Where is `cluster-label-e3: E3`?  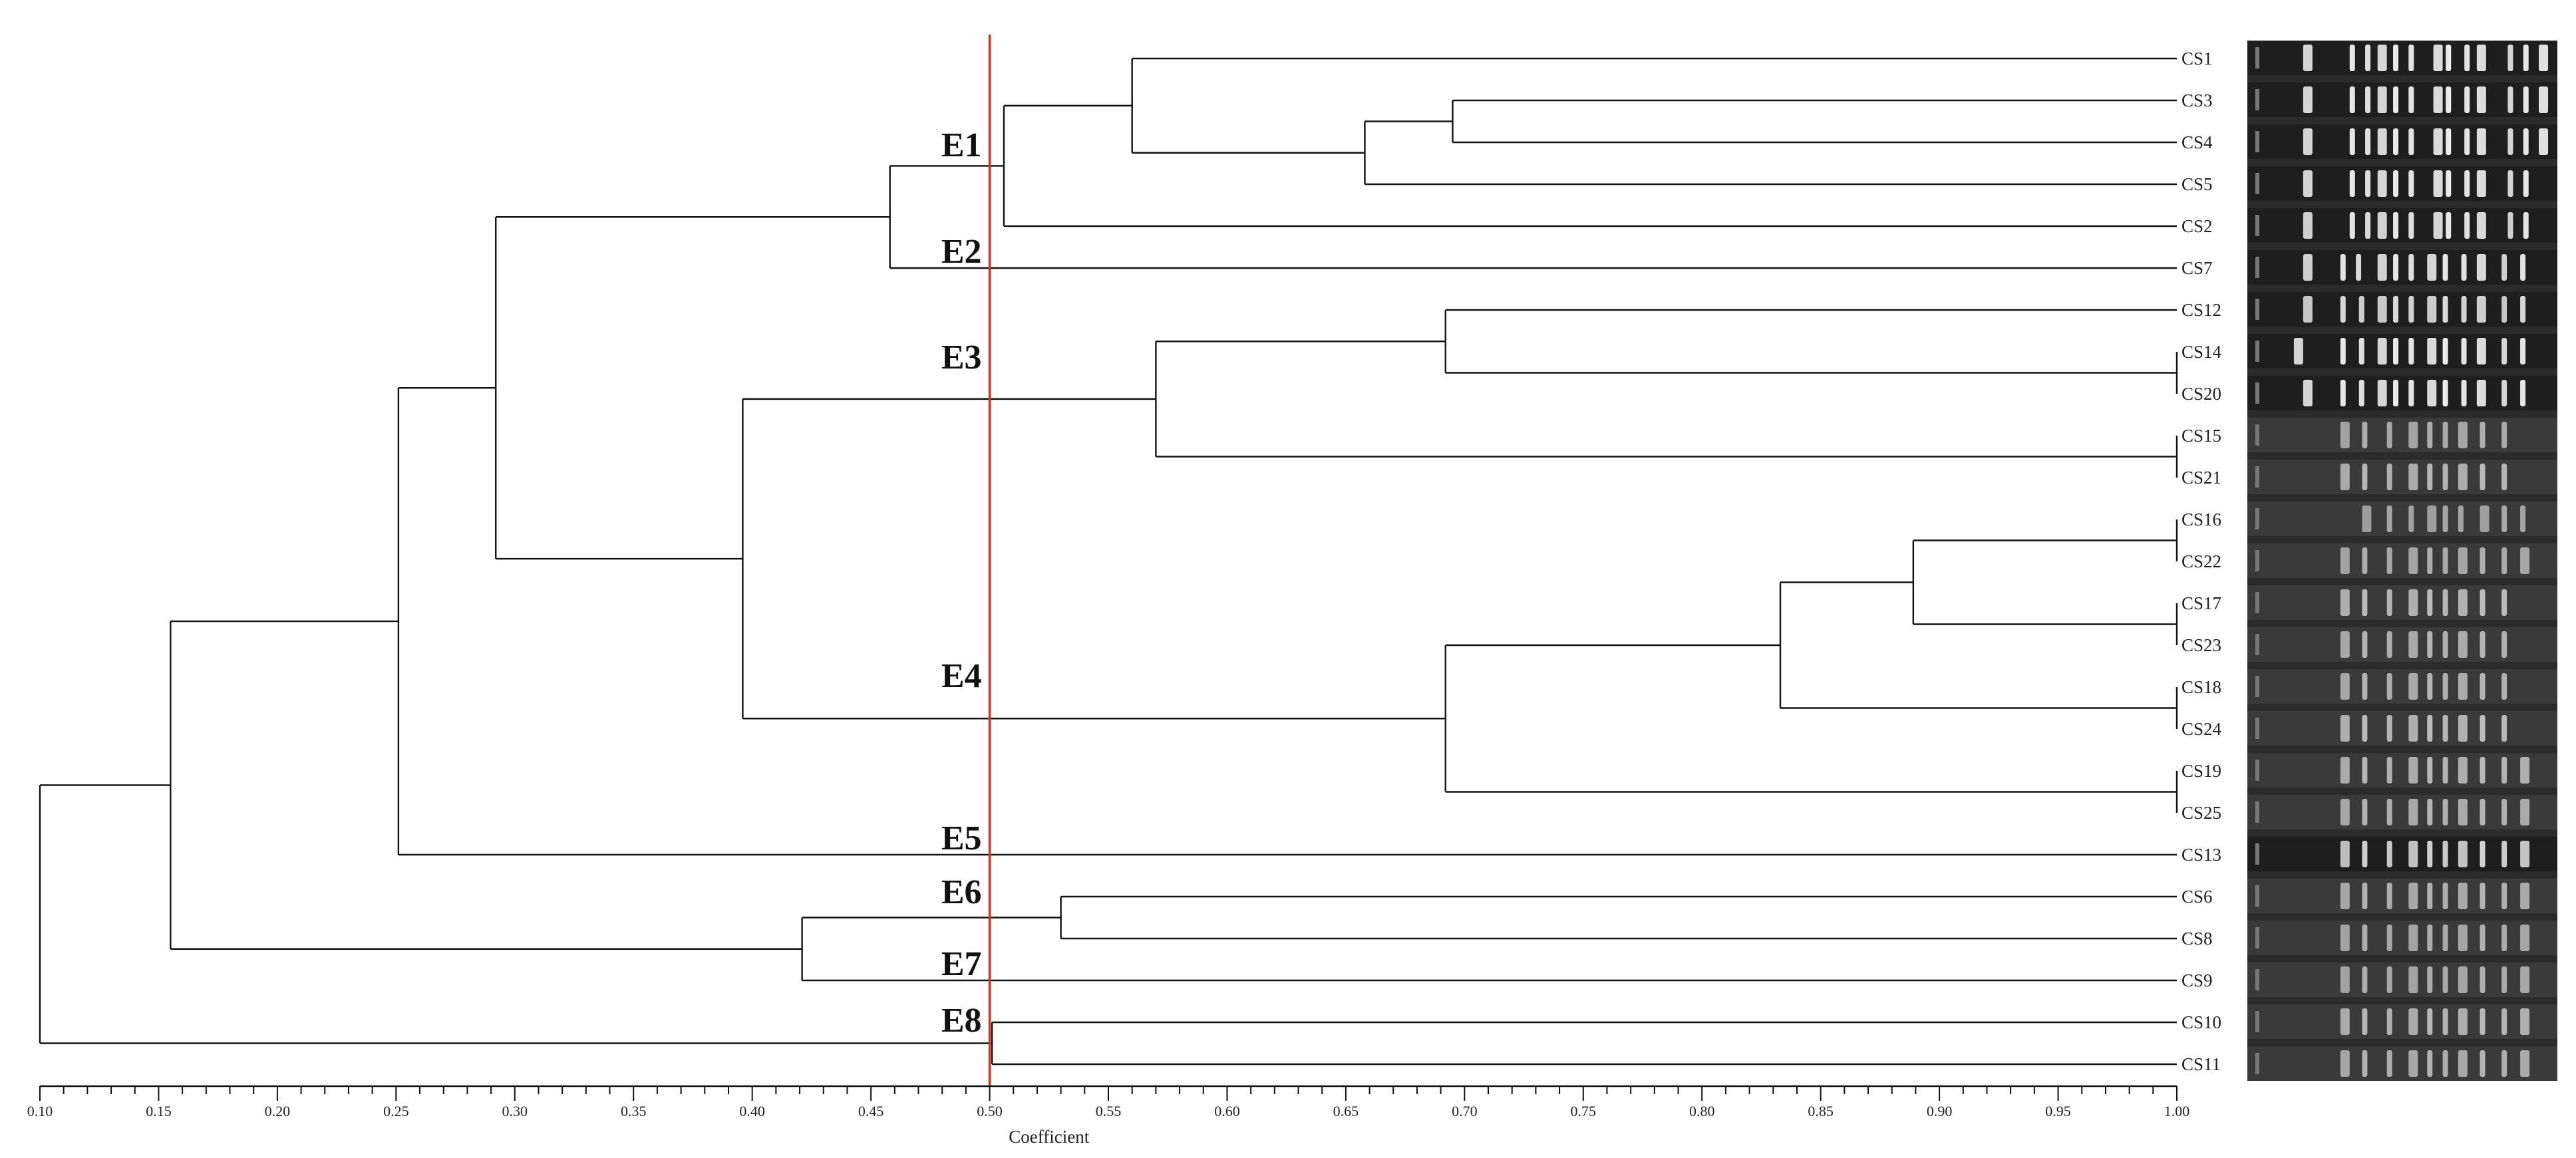
cluster-label-e3: E3 is located at coordinates (961, 357).